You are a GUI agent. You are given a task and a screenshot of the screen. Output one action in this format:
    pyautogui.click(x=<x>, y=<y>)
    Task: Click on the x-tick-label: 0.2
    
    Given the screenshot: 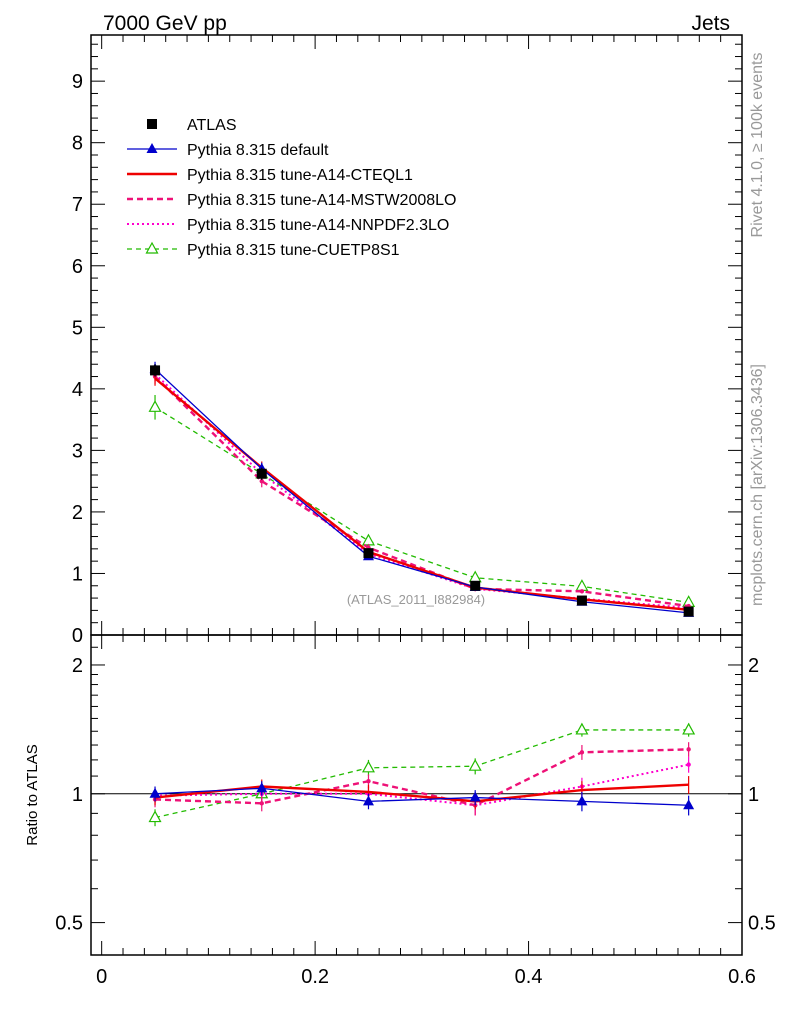 What is the action you would take?
    pyautogui.click(x=315, y=977)
    